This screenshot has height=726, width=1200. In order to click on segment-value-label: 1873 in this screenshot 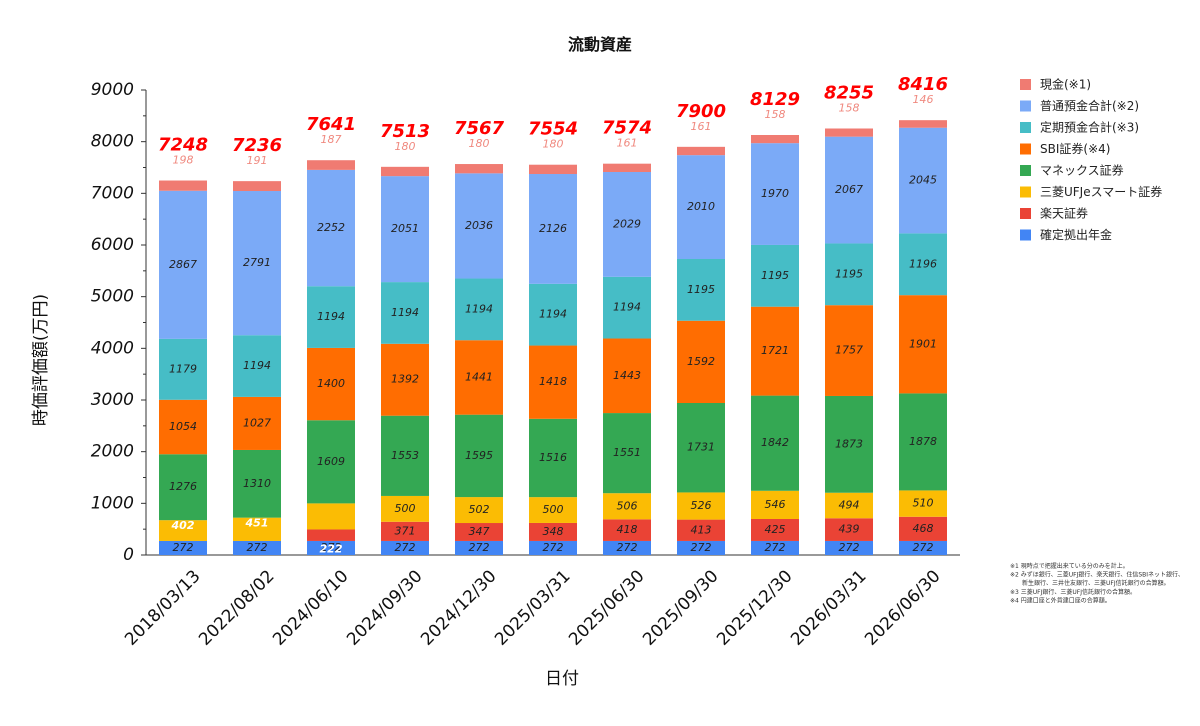, I will do `click(849, 443)`.